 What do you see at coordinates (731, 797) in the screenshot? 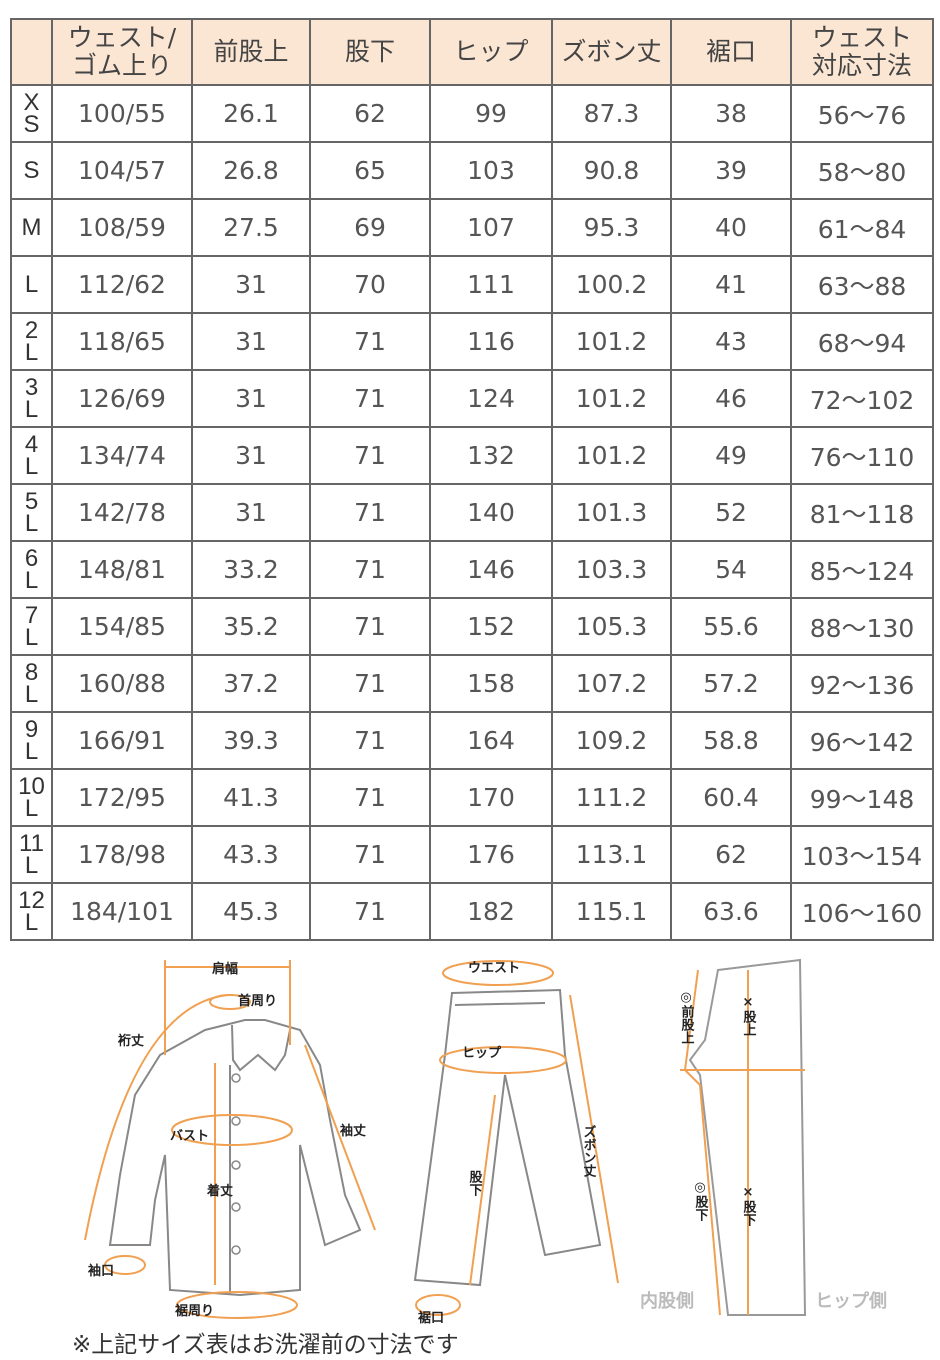
I see `table-cell: 60.4` at bounding box center [731, 797].